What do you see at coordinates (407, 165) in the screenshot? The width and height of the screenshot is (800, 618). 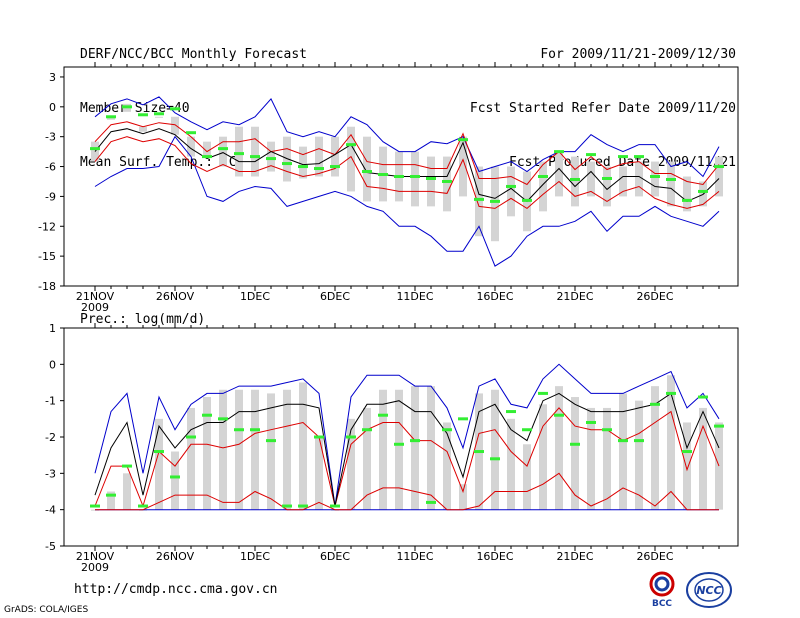 I see `temperature-mean-line` at bounding box center [407, 165].